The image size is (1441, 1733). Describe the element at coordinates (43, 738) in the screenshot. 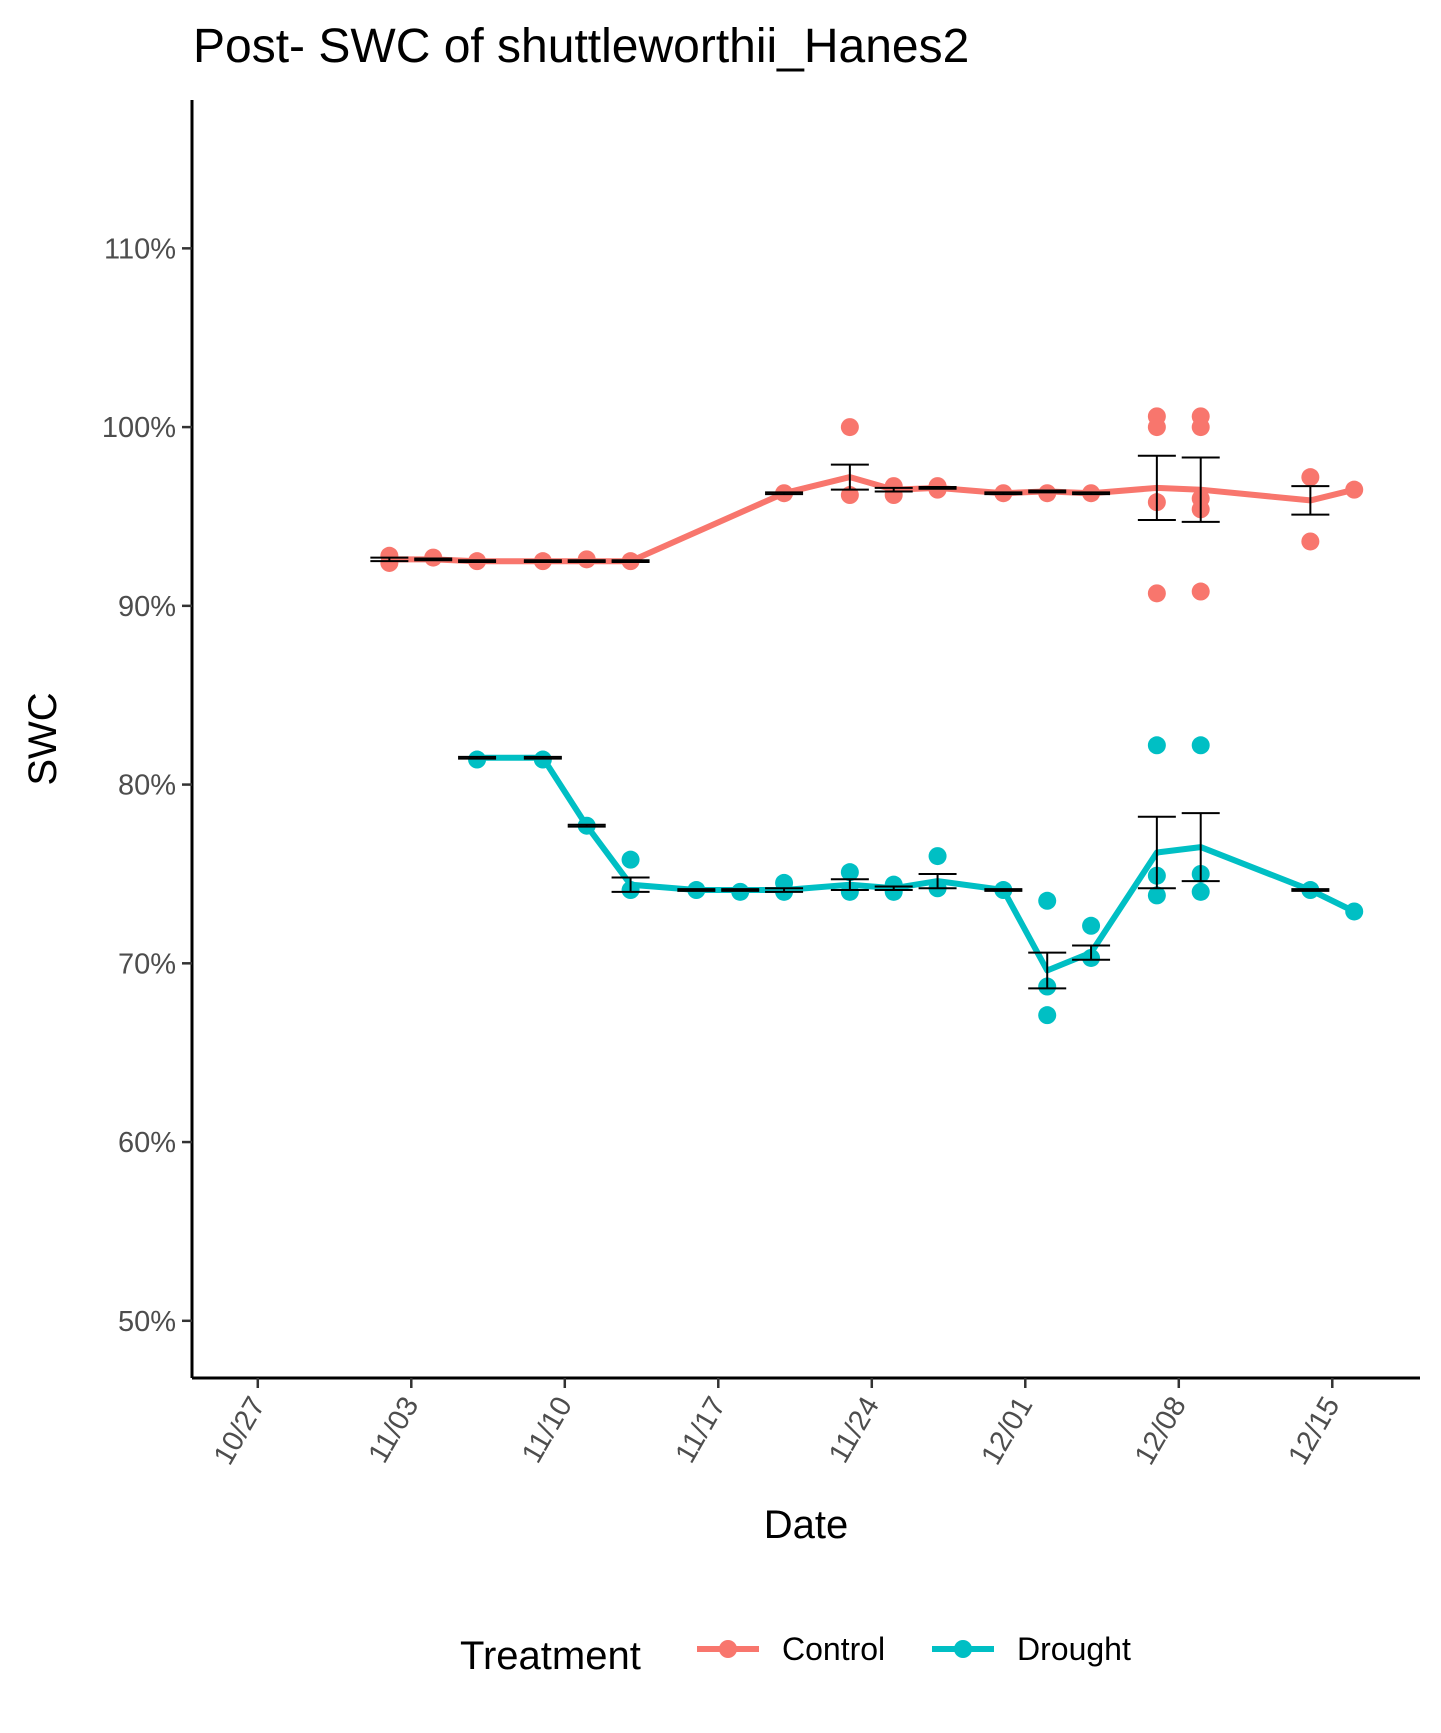

I see `y-axis-title: SWC` at that location.